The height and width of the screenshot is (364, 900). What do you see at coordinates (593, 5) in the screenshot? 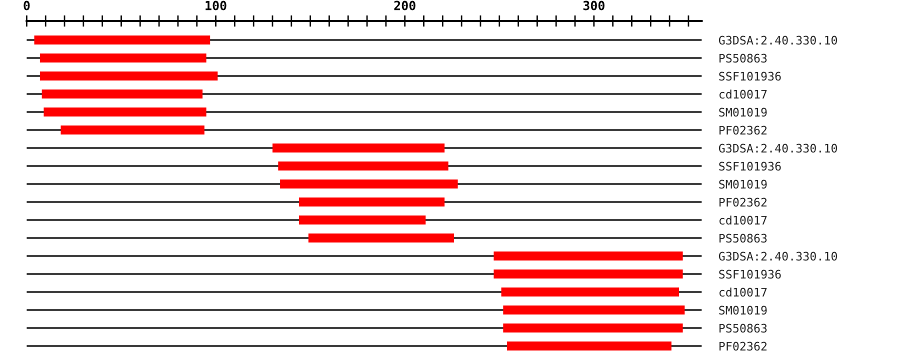
I see `x-tick-label: 300` at bounding box center [593, 5].